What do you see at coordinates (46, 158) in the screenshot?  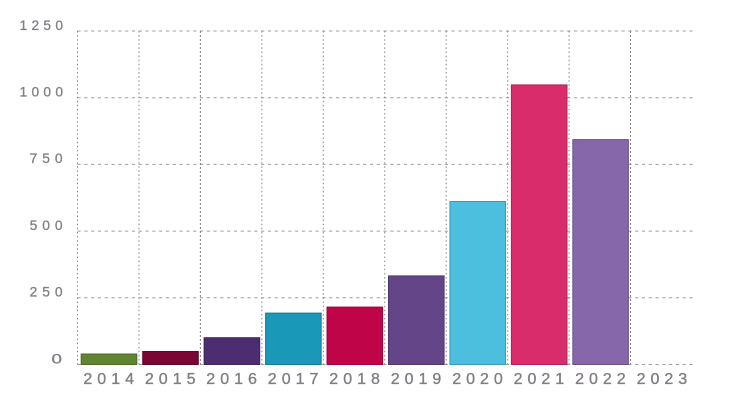 I see `svg-text: 750` at bounding box center [46, 158].